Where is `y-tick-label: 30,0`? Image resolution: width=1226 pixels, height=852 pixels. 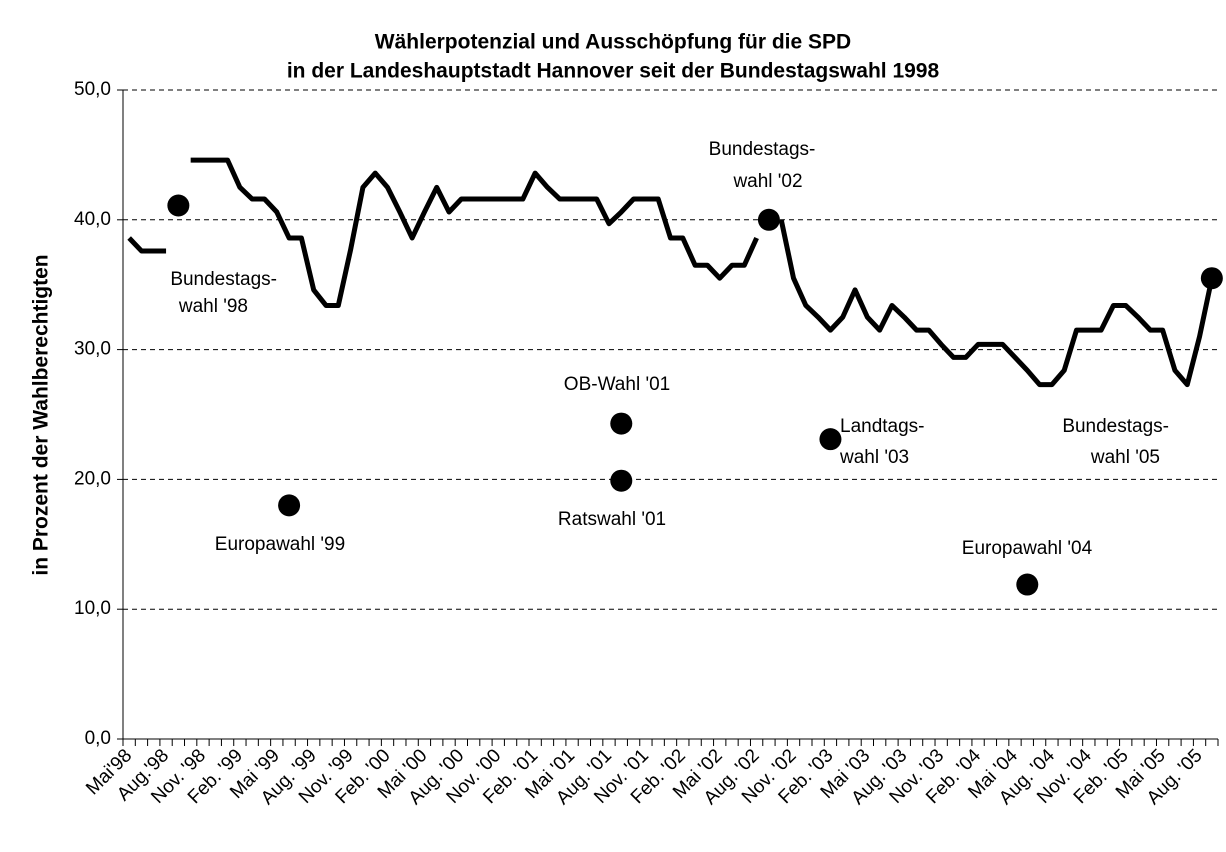
y-tick-label: 30,0 is located at coordinates (92, 349).